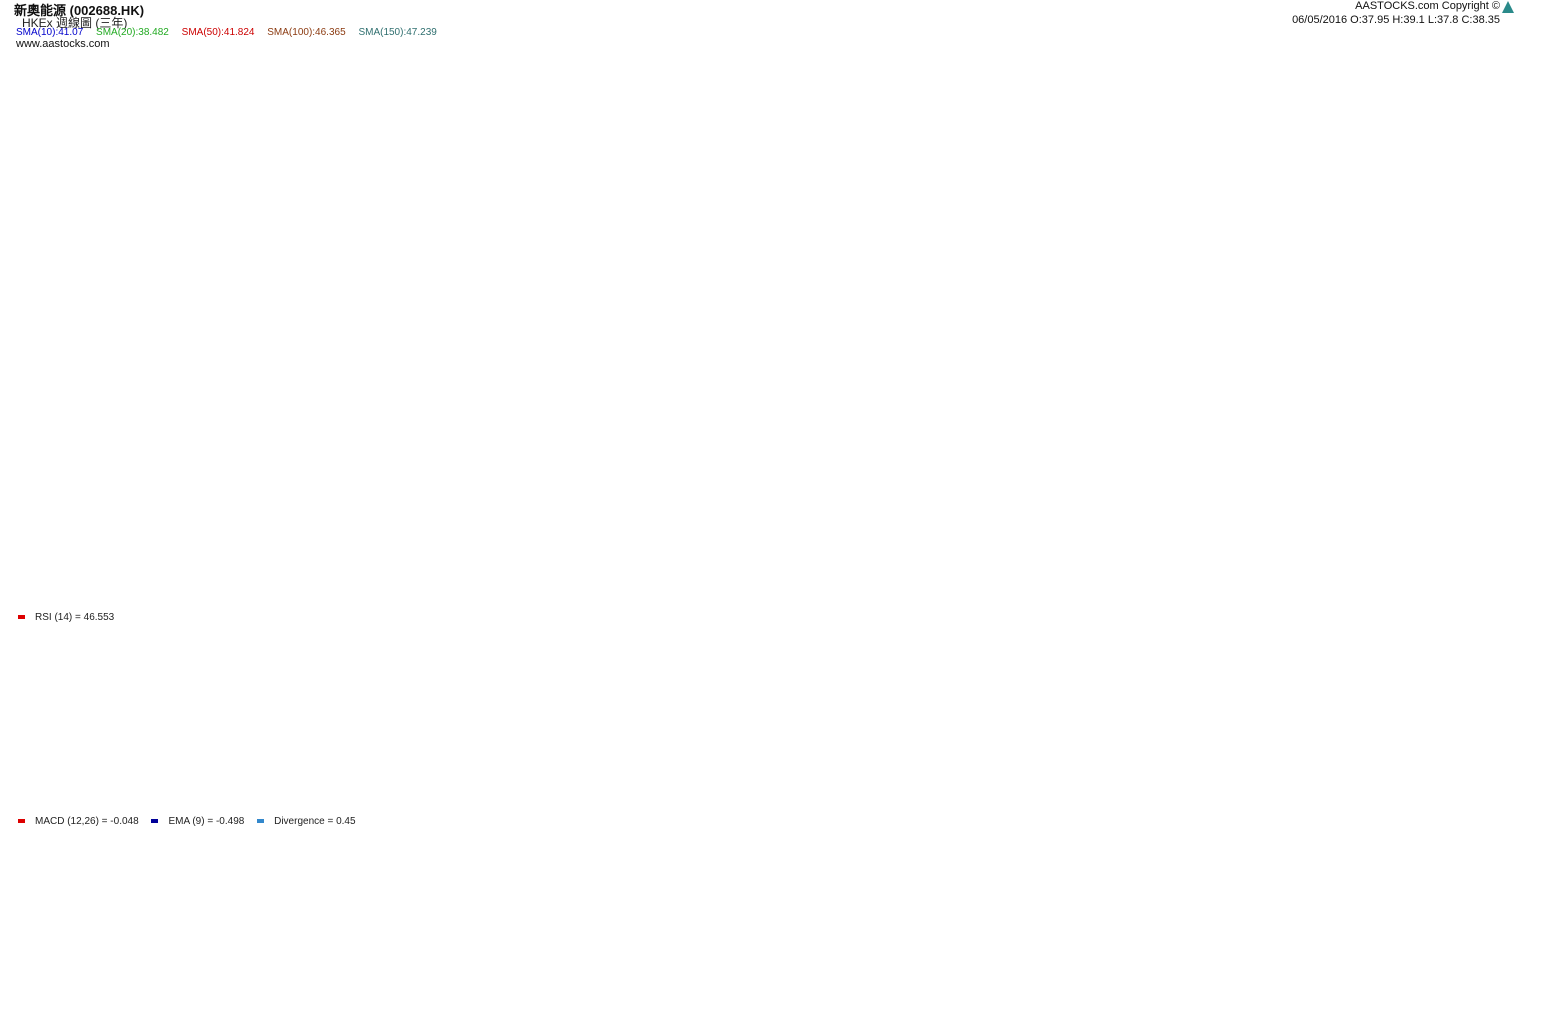 The width and height of the screenshot is (1550, 1020). What do you see at coordinates (1516, 418) in the screenshot?
I see `price-tick-label: 38.688` at bounding box center [1516, 418].